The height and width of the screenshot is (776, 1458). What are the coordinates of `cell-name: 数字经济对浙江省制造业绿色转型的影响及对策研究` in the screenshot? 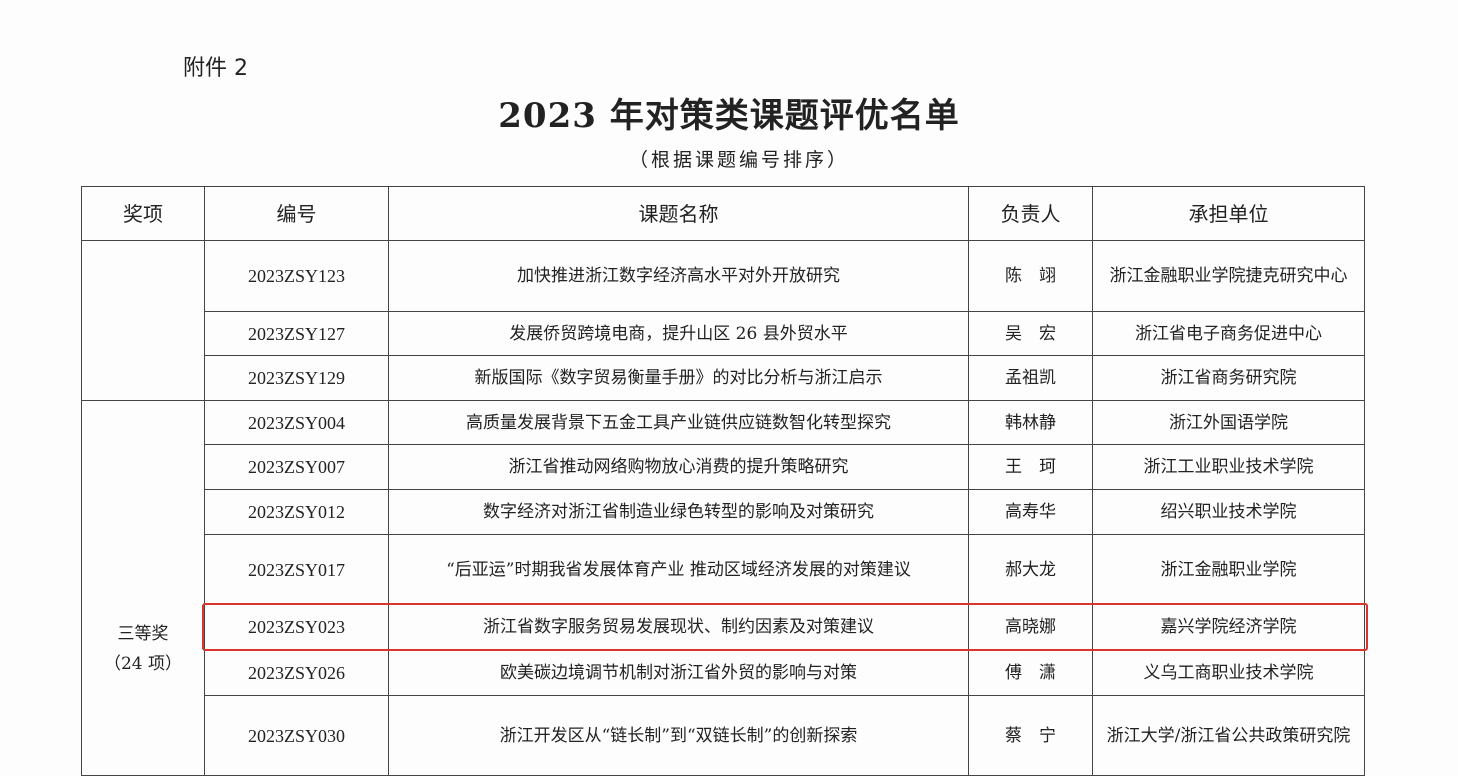 It's located at (678, 512).